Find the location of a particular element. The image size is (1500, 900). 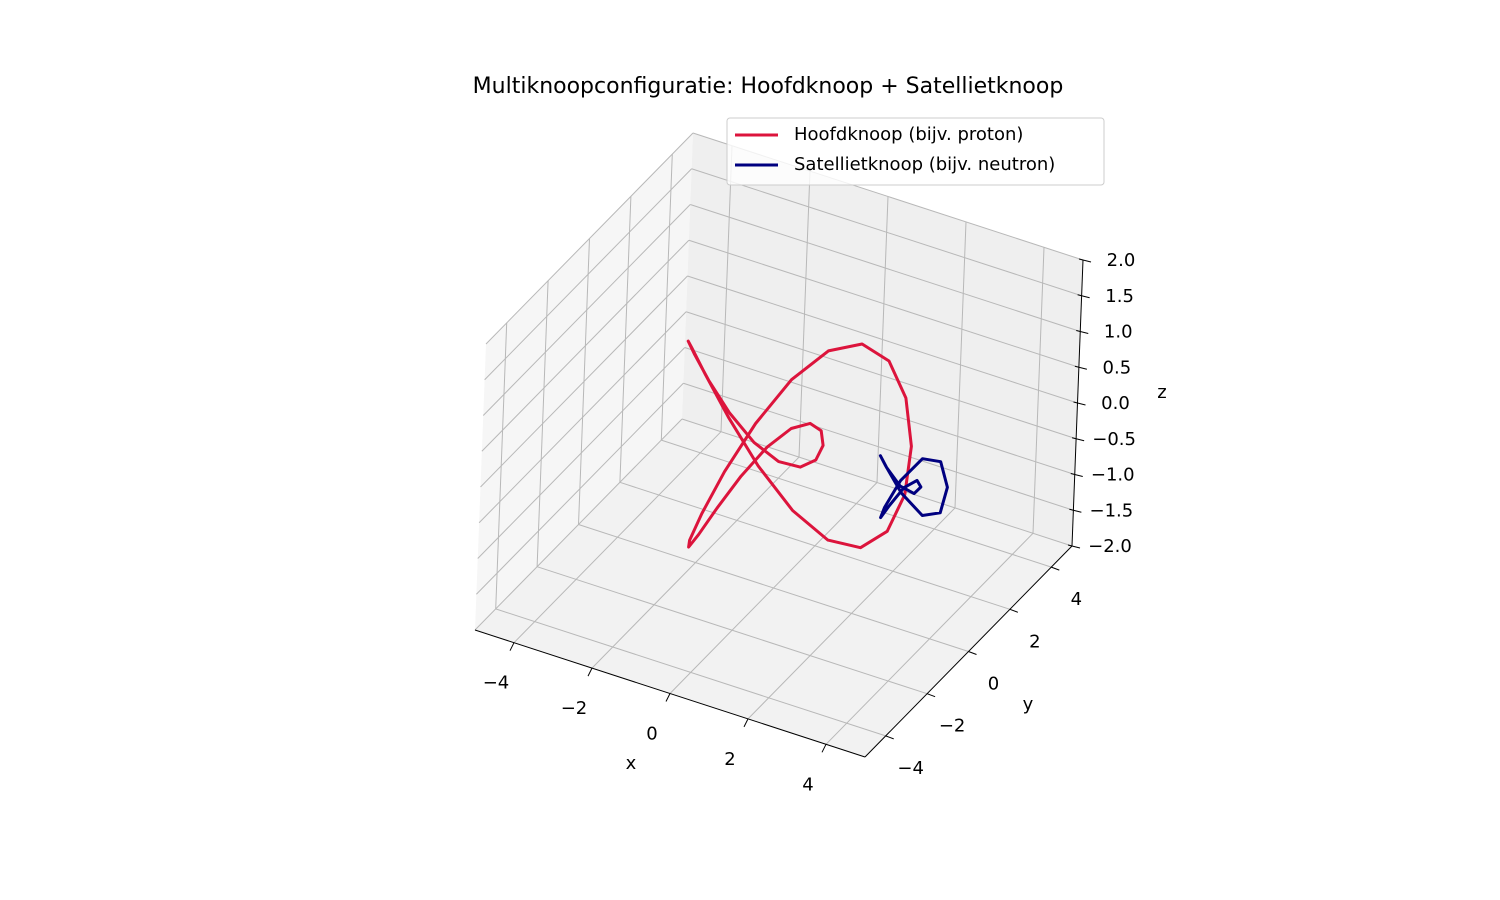

y-tick-label: −4 is located at coordinates (910, 768).